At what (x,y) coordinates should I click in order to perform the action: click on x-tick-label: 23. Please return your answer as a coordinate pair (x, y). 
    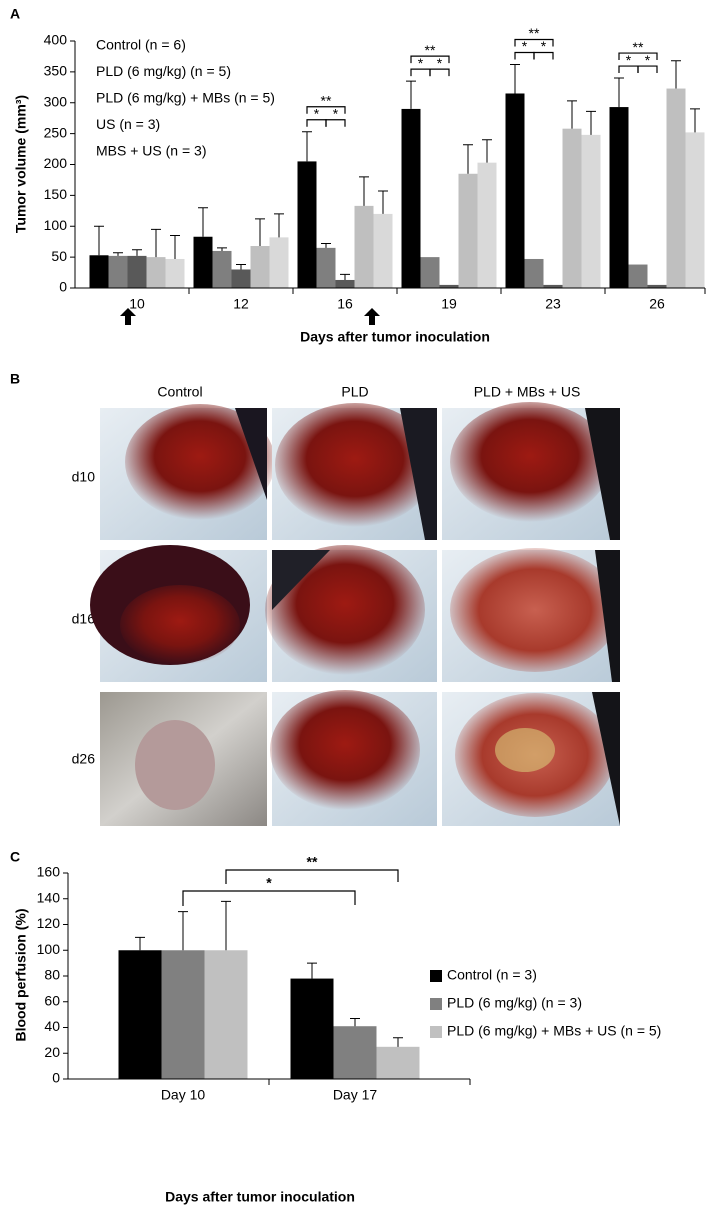
    Looking at the image, I should click on (553, 304).